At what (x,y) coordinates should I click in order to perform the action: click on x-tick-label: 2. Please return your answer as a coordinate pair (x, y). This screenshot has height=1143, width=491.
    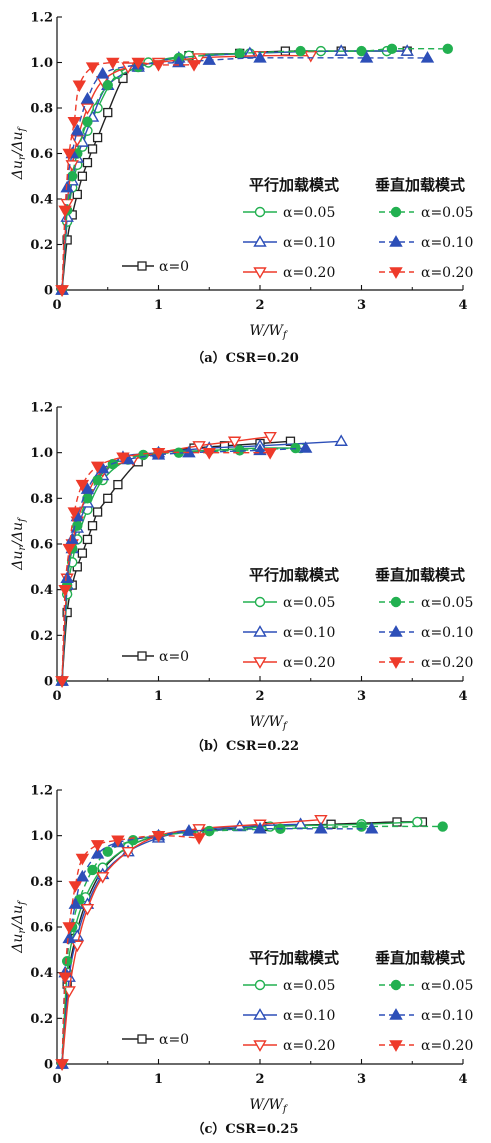
    Looking at the image, I should click on (259, 305).